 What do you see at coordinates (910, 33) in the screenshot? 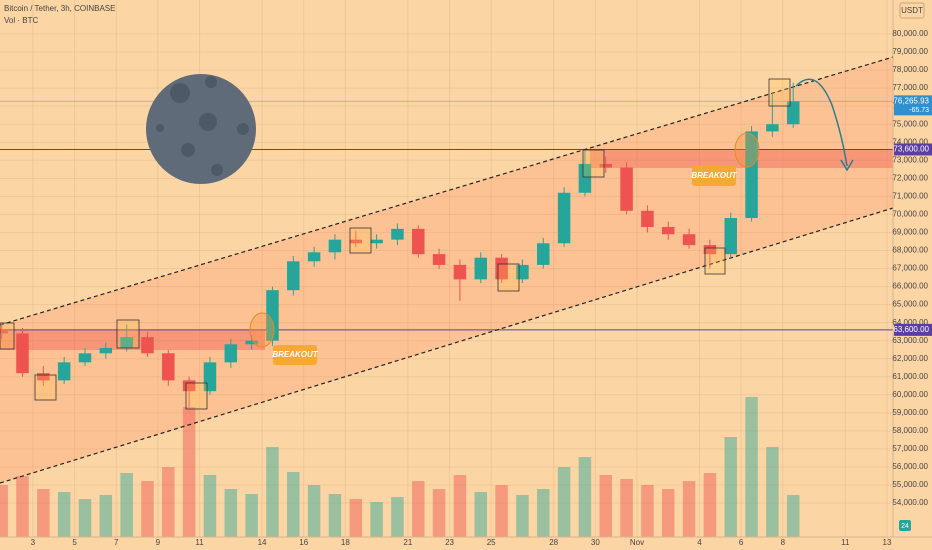
I see `y-tick-label: 80,000.00` at bounding box center [910, 33].